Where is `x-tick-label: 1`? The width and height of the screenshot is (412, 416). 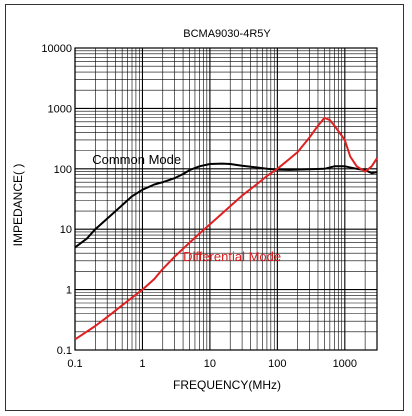 x-tick-label: 1 is located at coordinates (142, 364).